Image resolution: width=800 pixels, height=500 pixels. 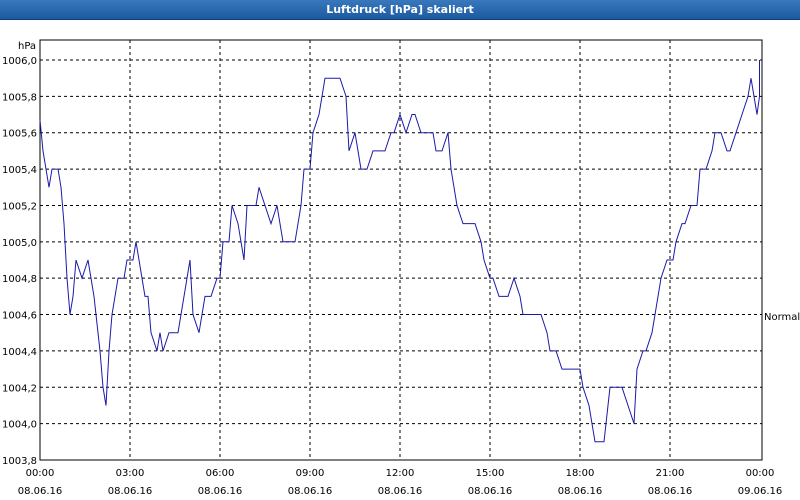 What do you see at coordinates (580, 473) in the screenshot?
I see `x-tick-time: 18:00` at bounding box center [580, 473].